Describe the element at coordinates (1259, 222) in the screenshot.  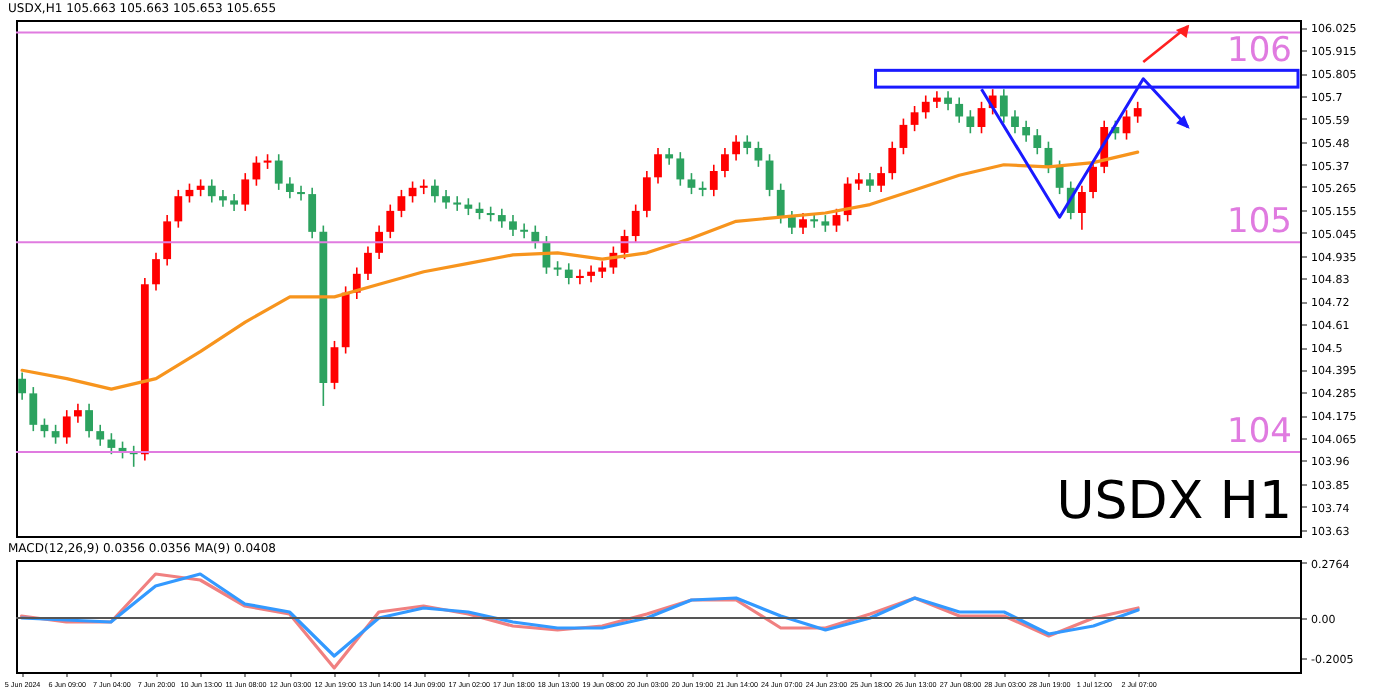
I see `ref-line-label: 105` at that location.